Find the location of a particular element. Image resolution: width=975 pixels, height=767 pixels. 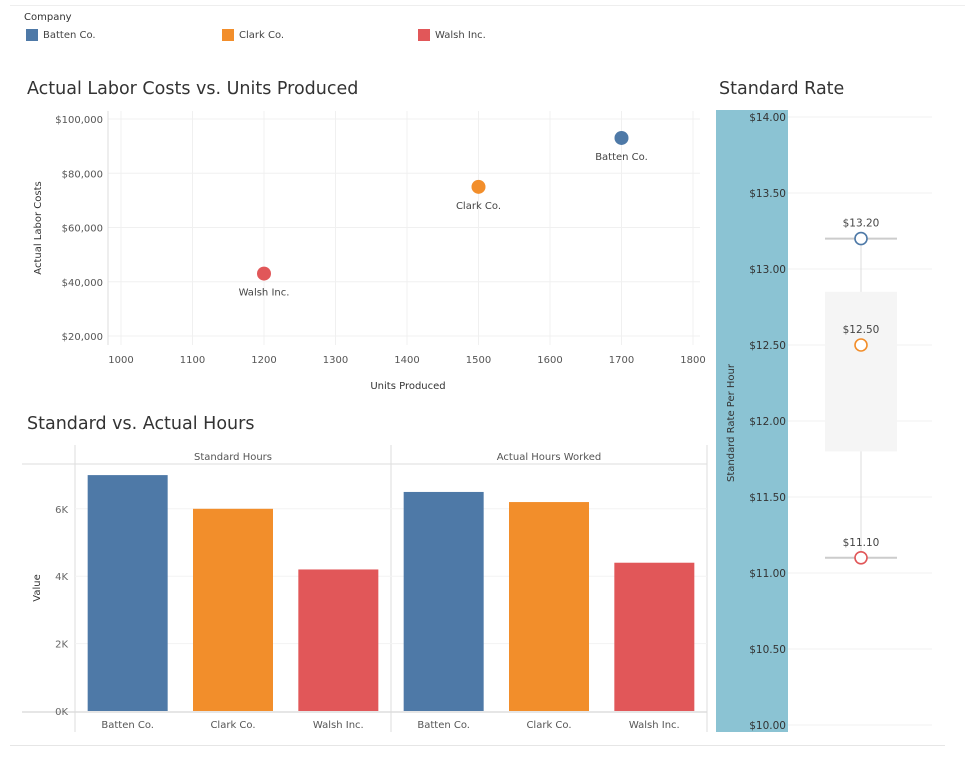

bar-title: Standard vs. Actual Hours is located at coordinates (141, 424).